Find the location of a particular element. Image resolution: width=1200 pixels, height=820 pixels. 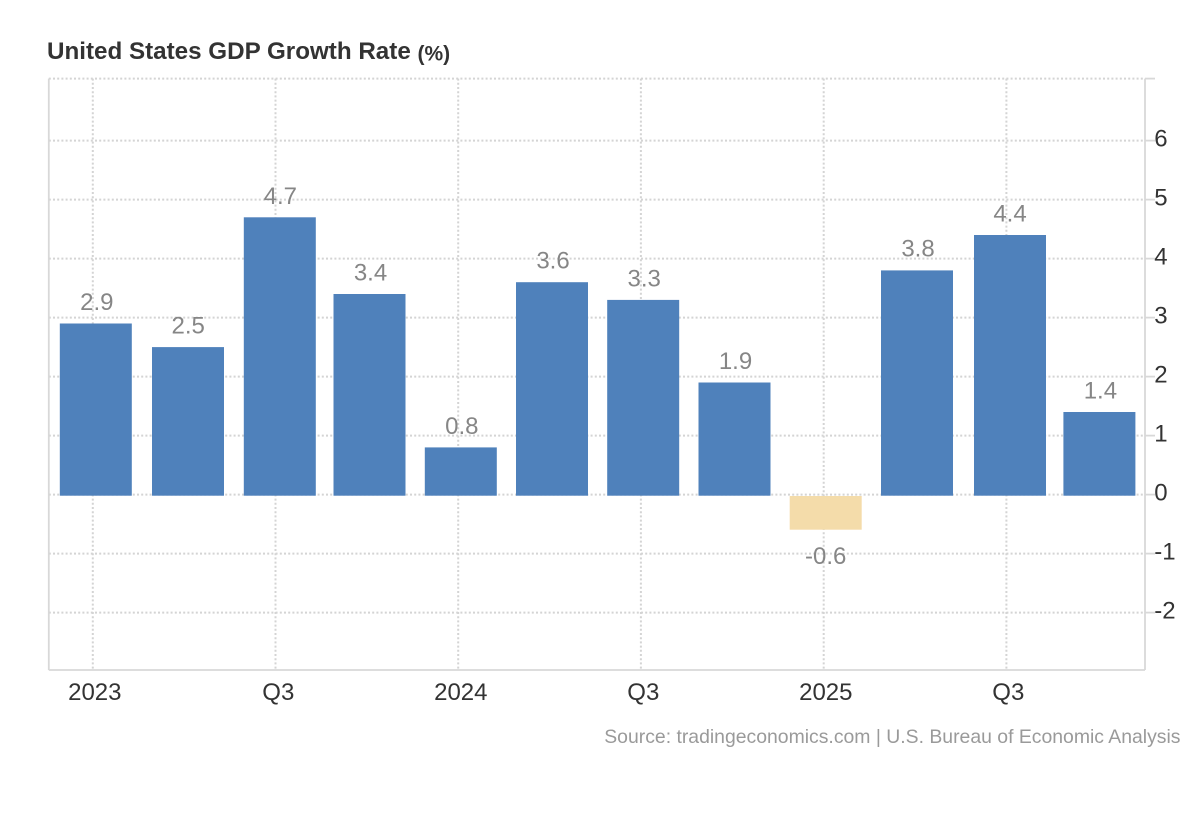

svg-text: 2023 is located at coordinates (94, 692).